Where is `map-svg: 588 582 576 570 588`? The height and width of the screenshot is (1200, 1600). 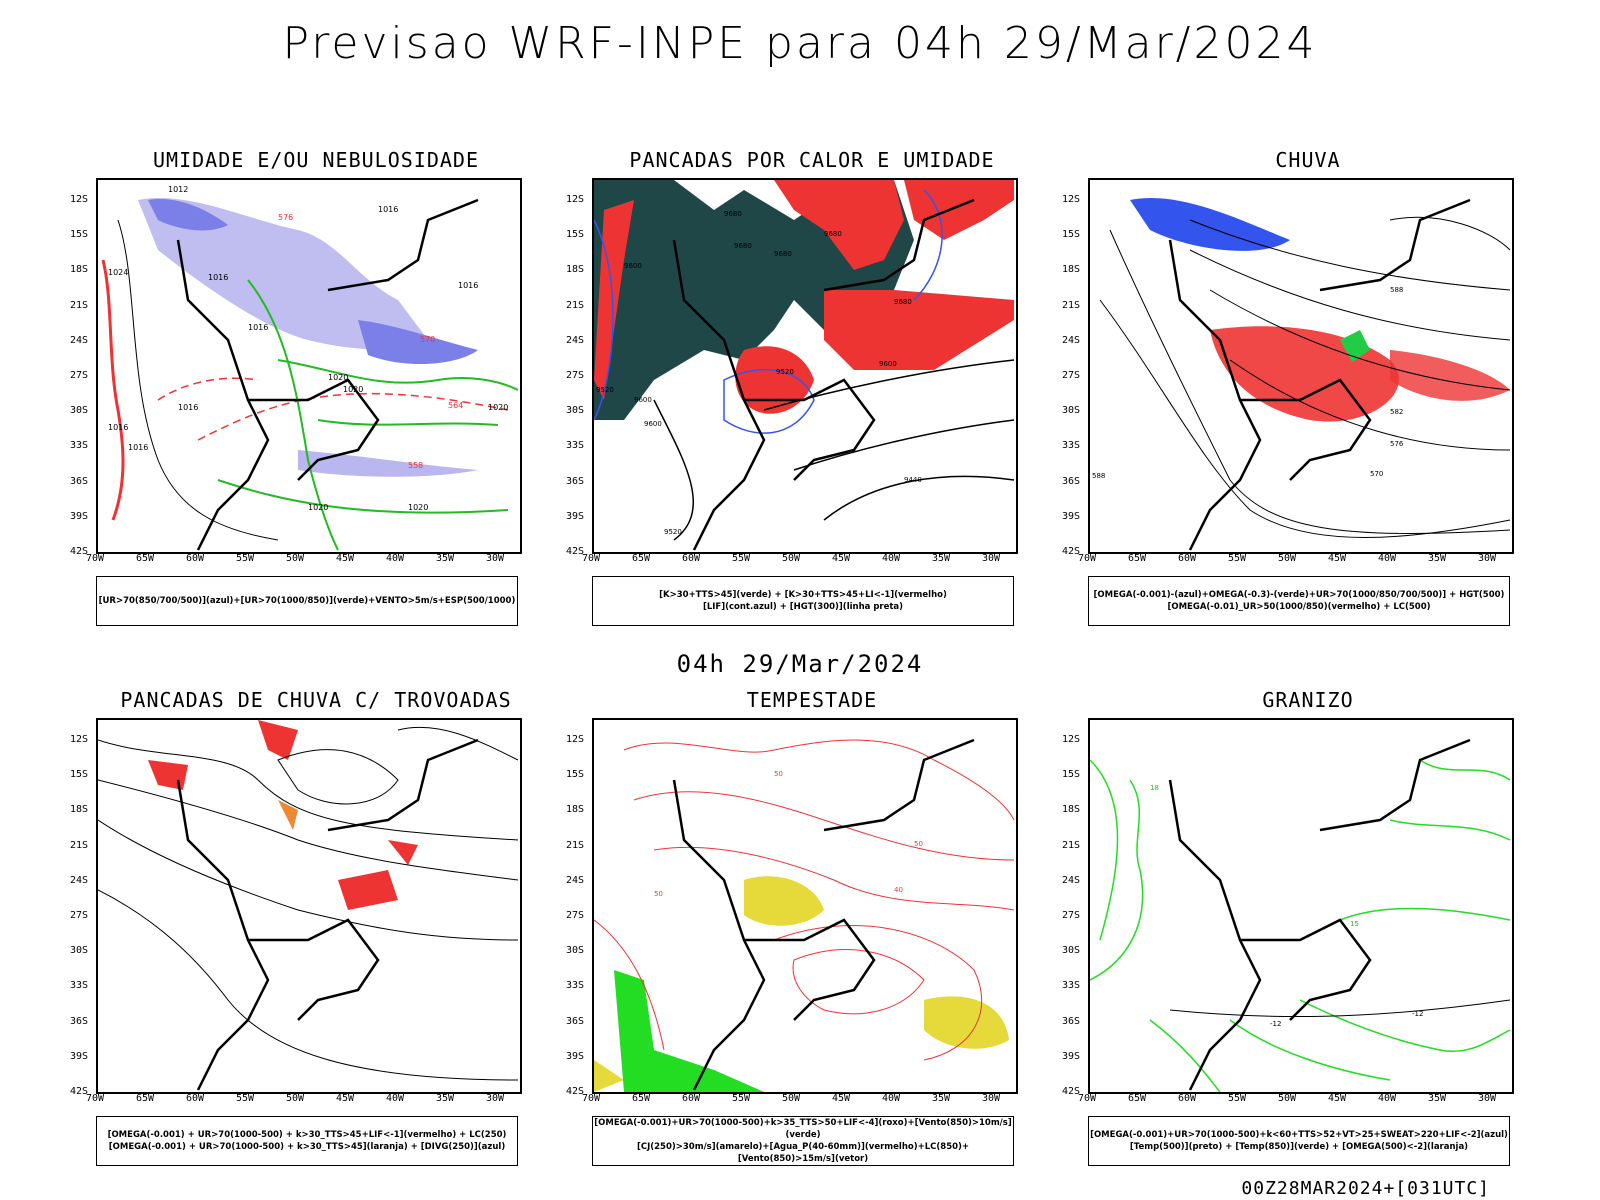 map-svg: 588 582 576 570 588 is located at coordinates (1301, 374).